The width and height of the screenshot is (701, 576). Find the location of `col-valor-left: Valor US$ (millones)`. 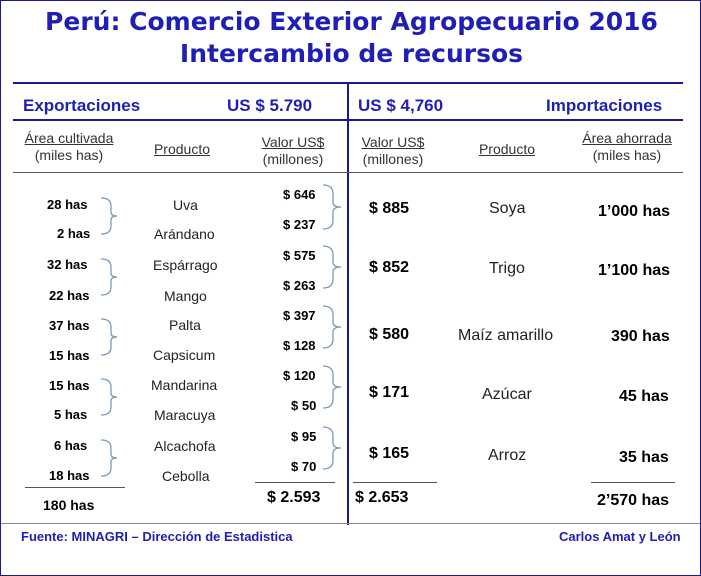

col-valor-left: Valor US$ (millones) is located at coordinates (293, 151).